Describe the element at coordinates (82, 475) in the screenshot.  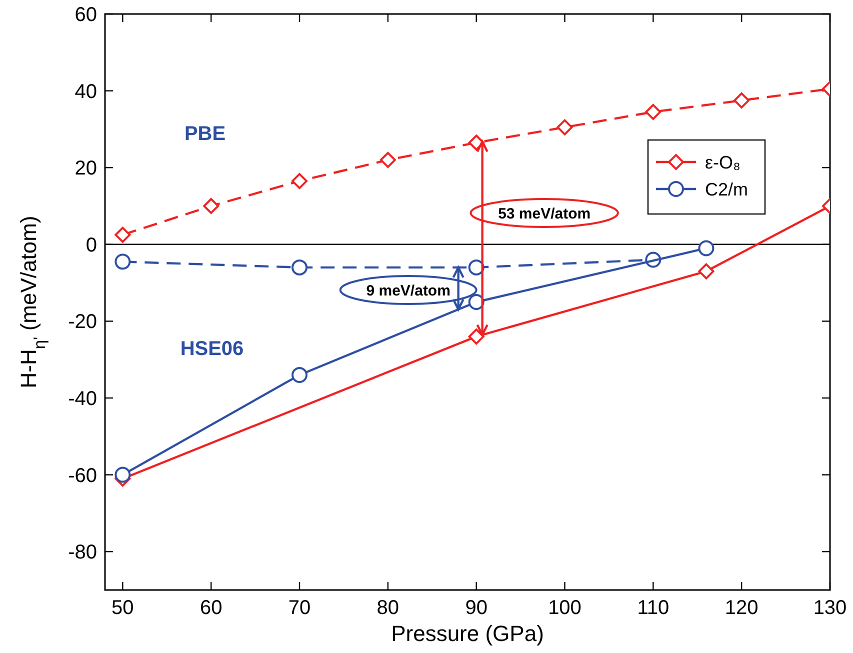
I see `y-tick-label: -60` at that location.